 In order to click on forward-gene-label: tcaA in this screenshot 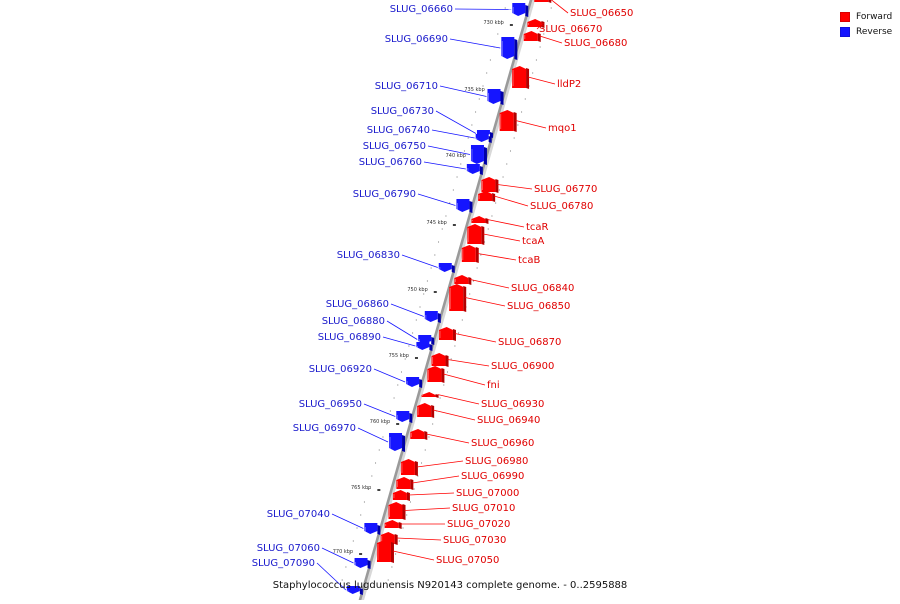, I will do `click(533, 241)`.